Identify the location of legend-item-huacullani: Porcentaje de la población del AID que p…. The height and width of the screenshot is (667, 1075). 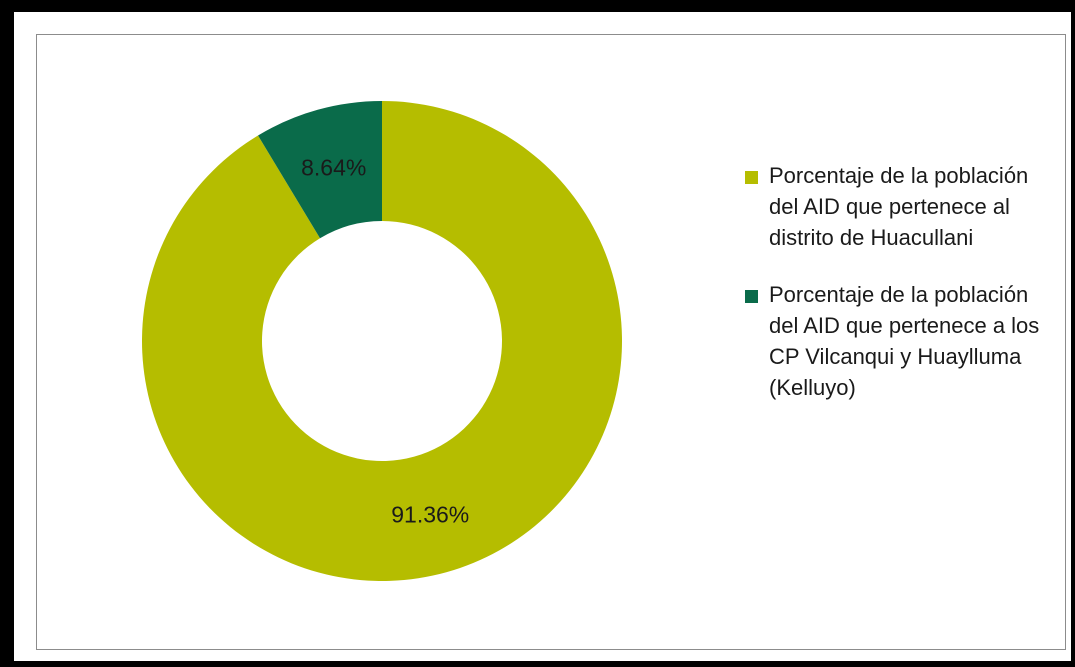
(895, 206).